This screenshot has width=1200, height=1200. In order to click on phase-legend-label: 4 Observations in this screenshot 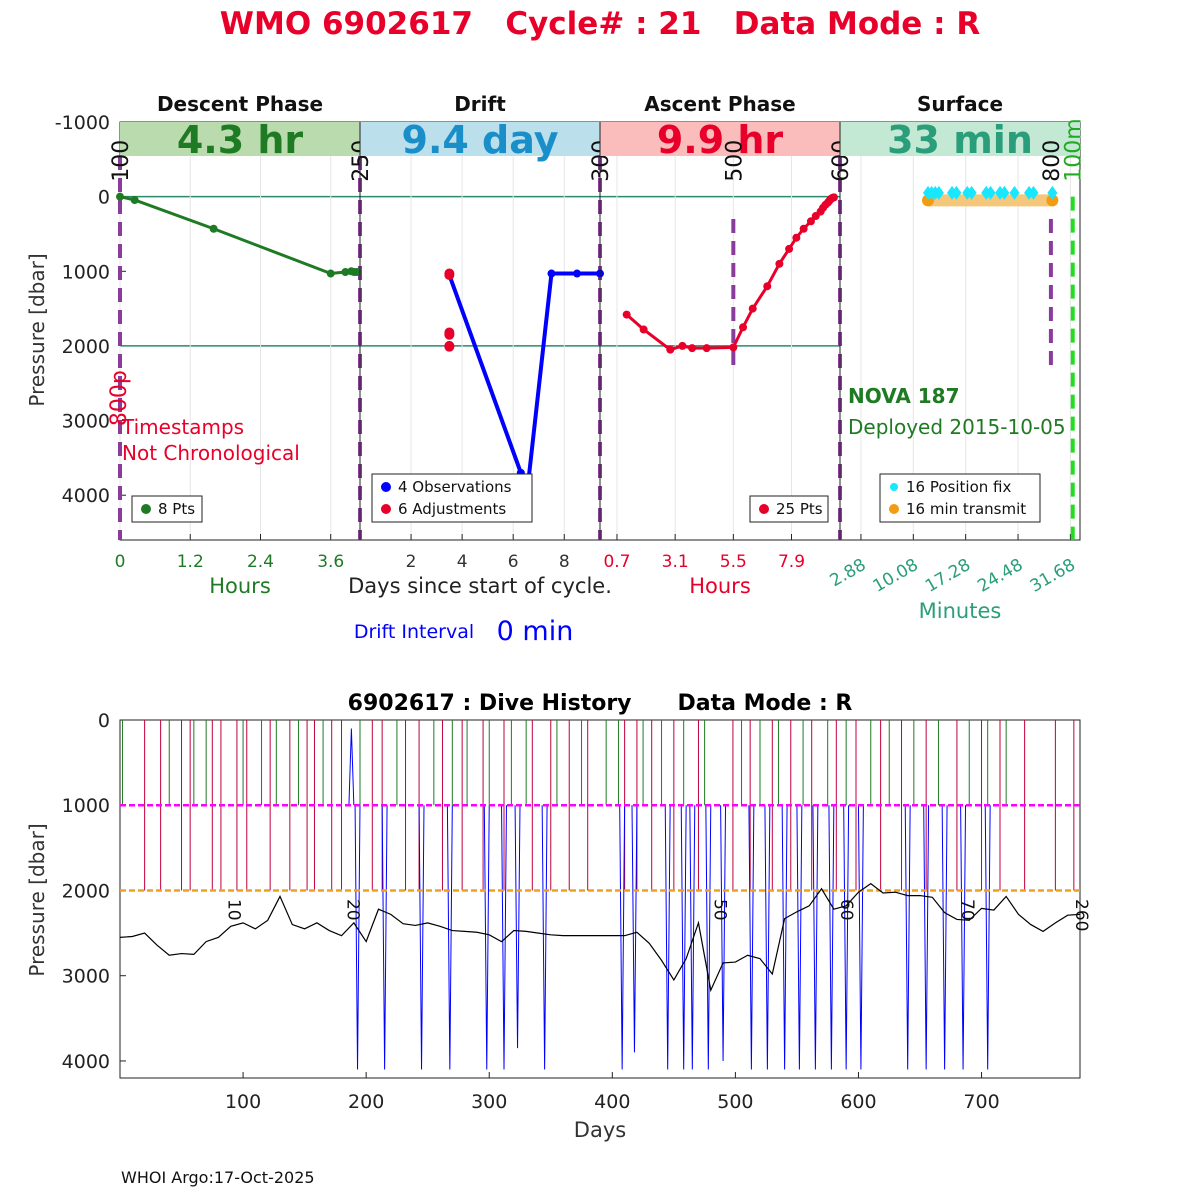, I will do `click(455, 487)`.